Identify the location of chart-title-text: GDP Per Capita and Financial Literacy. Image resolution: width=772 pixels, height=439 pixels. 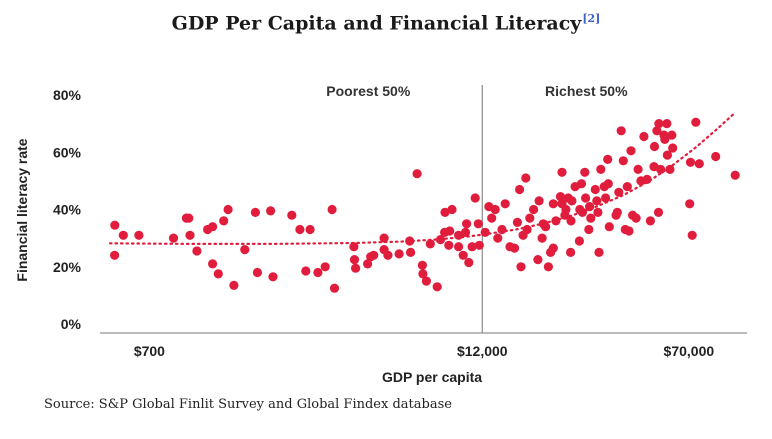
(376, 23).